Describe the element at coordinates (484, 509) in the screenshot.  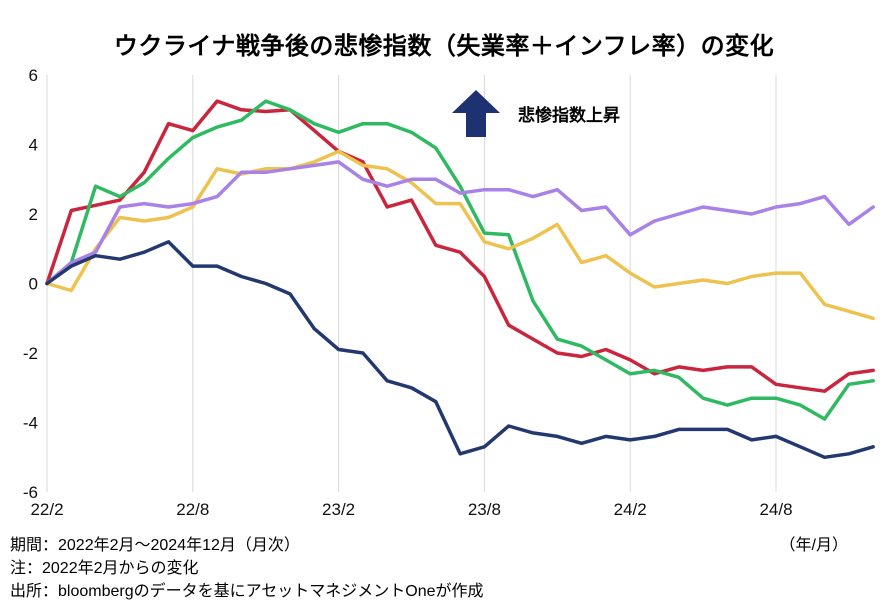
I see `x-tick-label: 23/8` at that location.